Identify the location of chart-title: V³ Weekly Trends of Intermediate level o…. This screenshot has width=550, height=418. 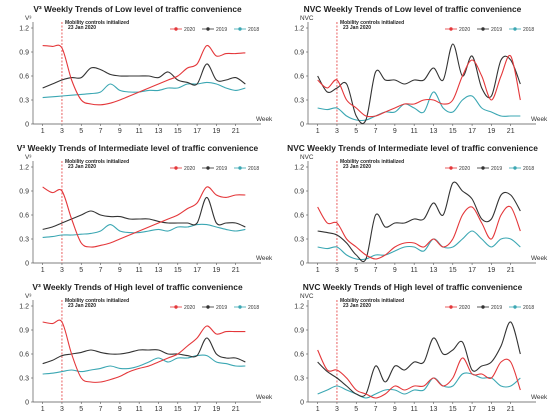
(138, 148).